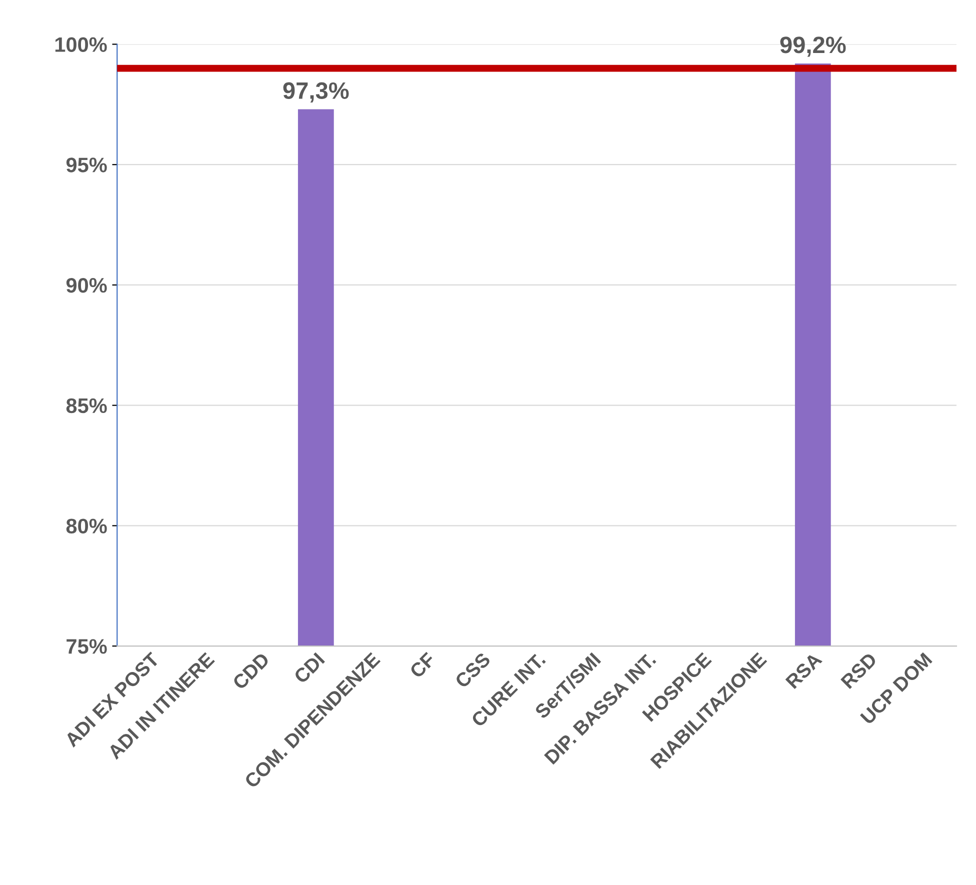  Describe the element at coordinates (86, 285) in the screenshot. I see `y-tick-label: 90%` at that location.